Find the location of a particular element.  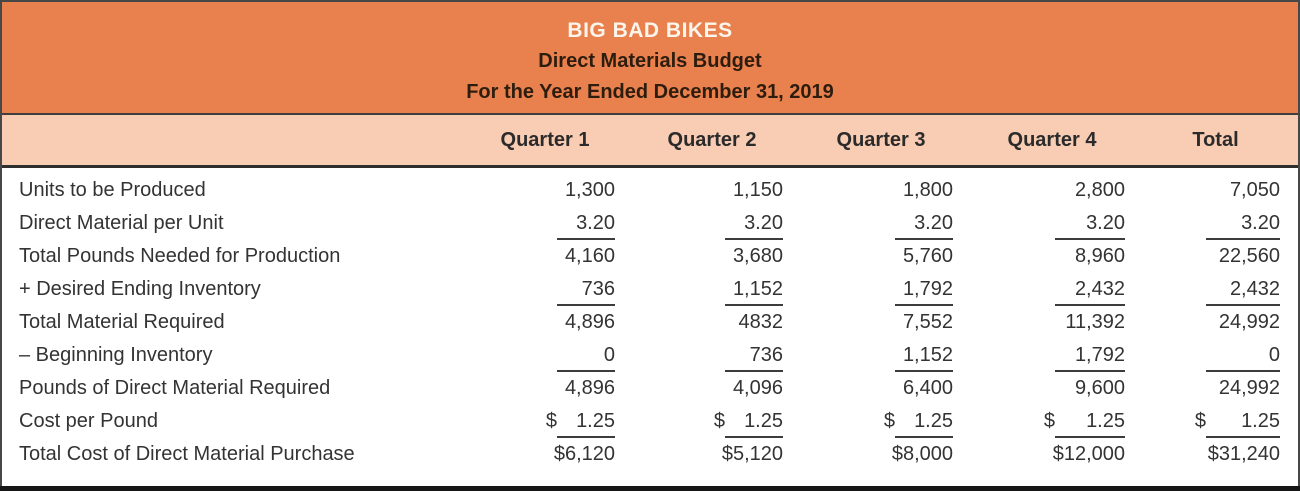

cell-value: 8,960 is located at coordinates (1099, 256).